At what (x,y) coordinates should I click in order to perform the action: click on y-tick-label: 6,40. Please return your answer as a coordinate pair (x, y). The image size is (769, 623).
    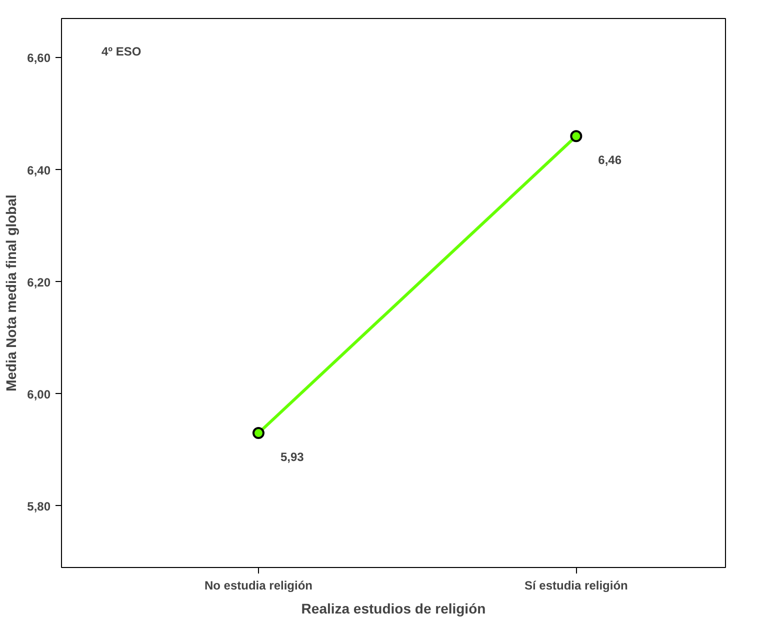
    Looking at the image, I should click on (39, 170).